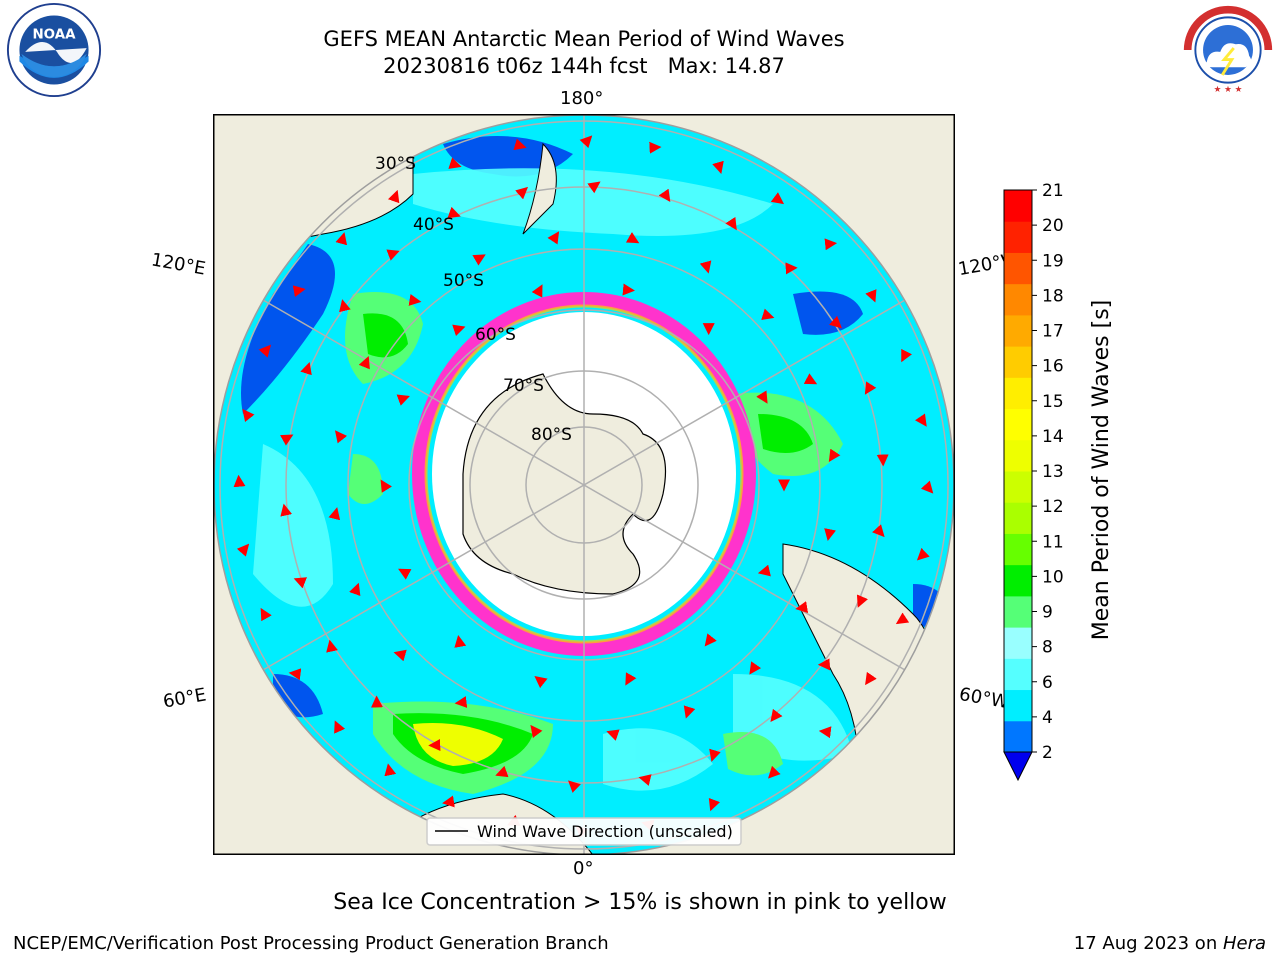 Image resolution: width=1280 pixels, height=960 pixels. What do you see at coordinates (1244, 943) in the screenshot?
I see `footer-machine: Hera` at bounding box center [1244, 943].